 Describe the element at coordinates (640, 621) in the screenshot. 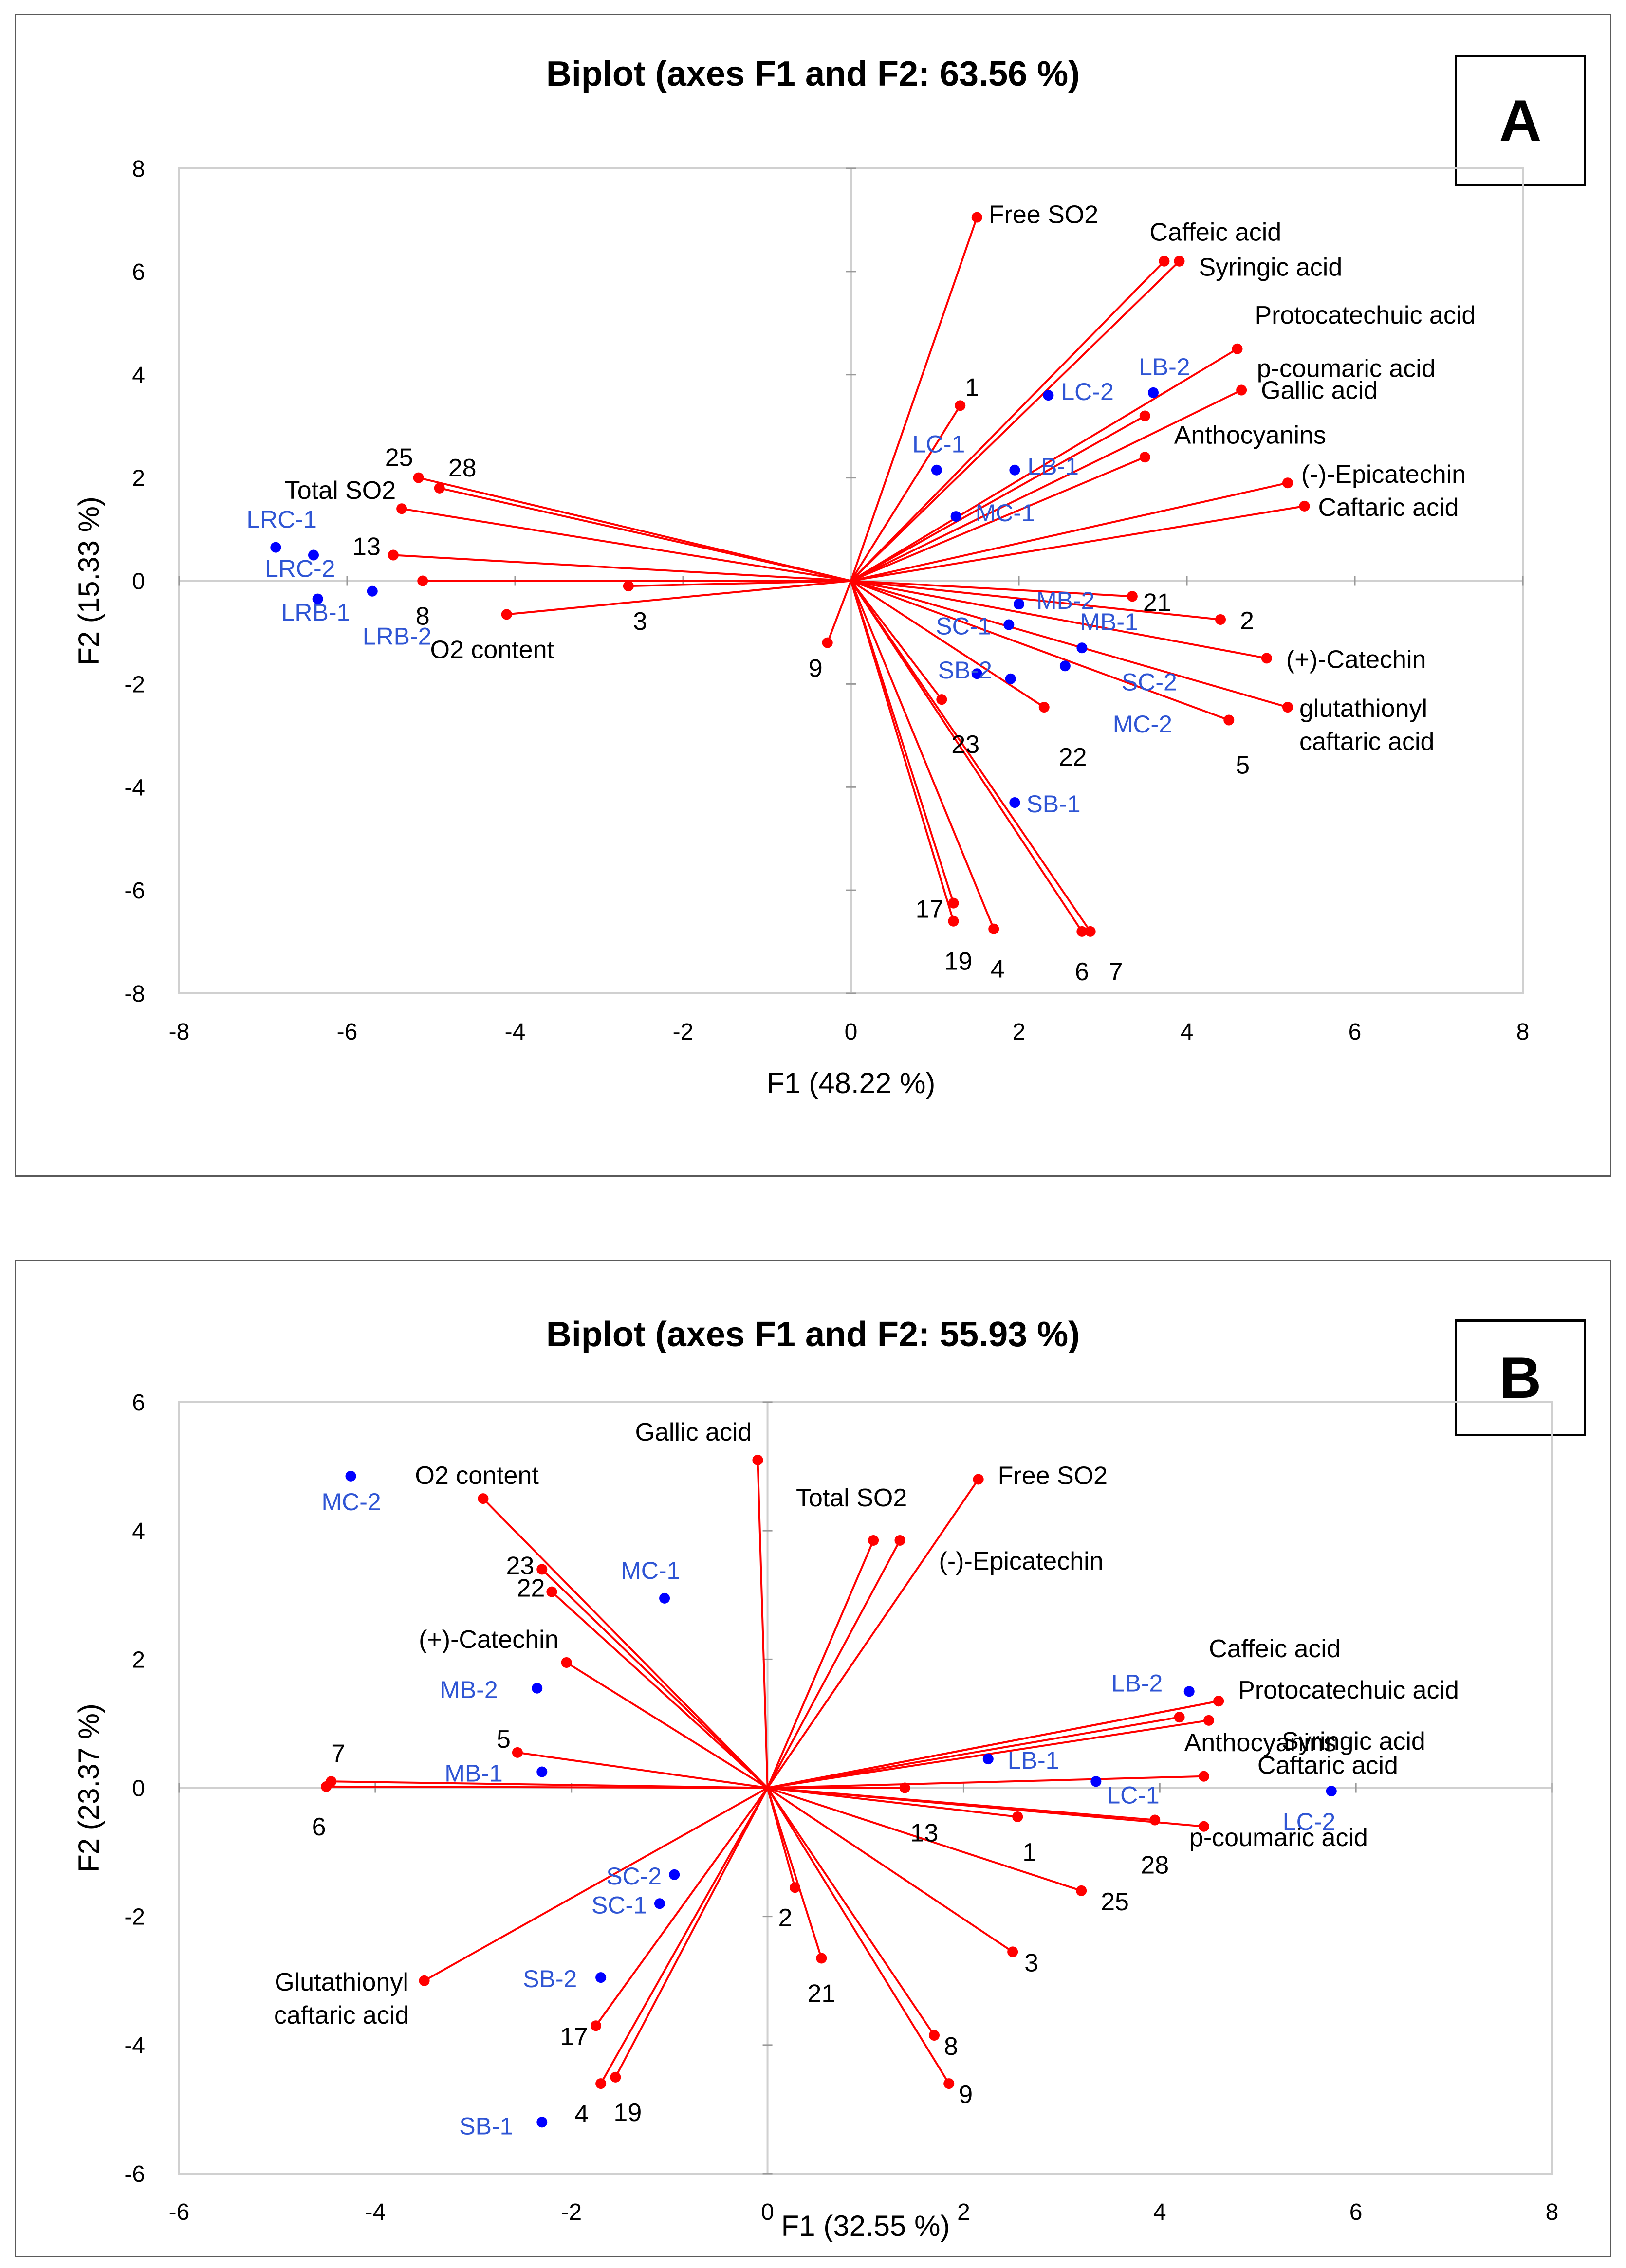

I see `variable-label: 3` at that location.